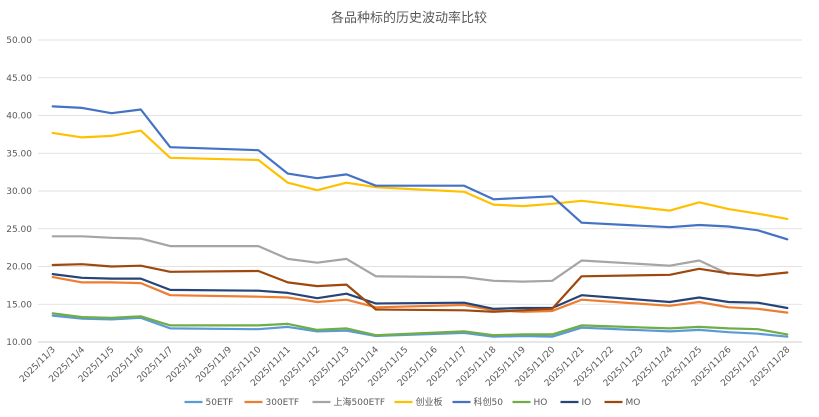 This screenshot has width=819, height=417. Describe the element at coordinates (622, 403) in the screenshot. I see `legend-item-MO: MO` at that location.